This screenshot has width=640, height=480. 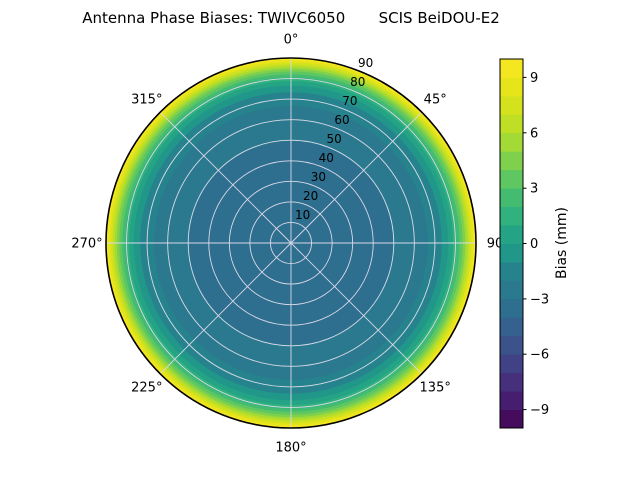 I want to click on angular-tick-label: 135°, so click(x=435, y=388).